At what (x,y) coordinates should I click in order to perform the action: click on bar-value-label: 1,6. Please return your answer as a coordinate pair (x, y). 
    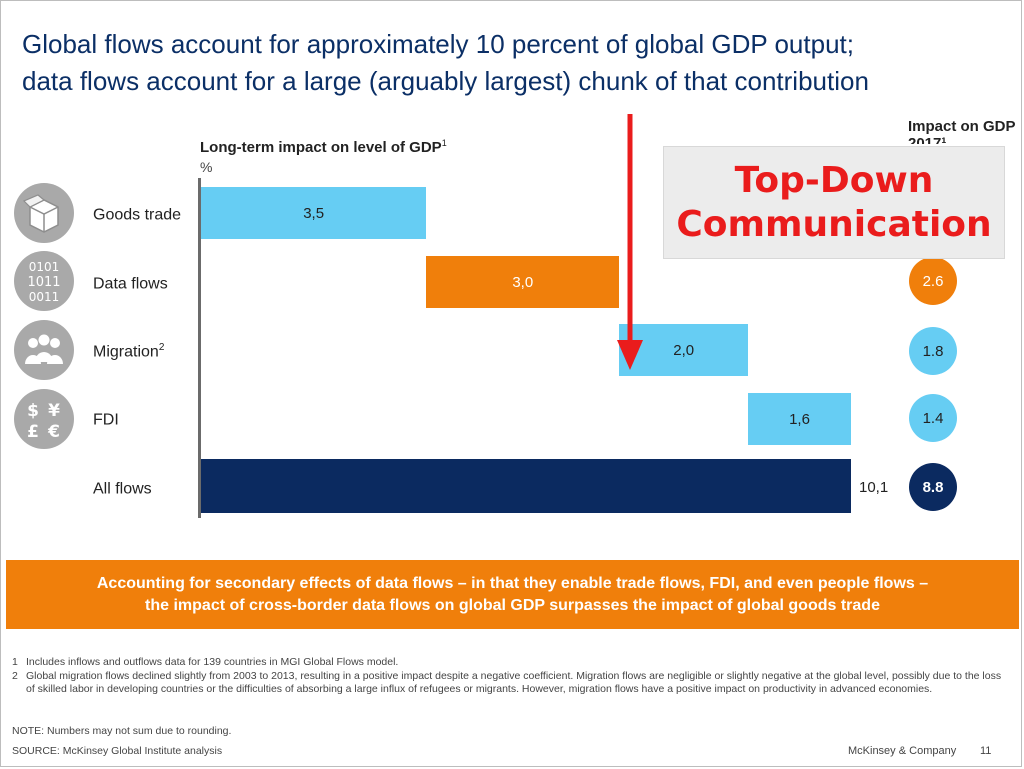
    Looking at the image, I should click on (799, 419).